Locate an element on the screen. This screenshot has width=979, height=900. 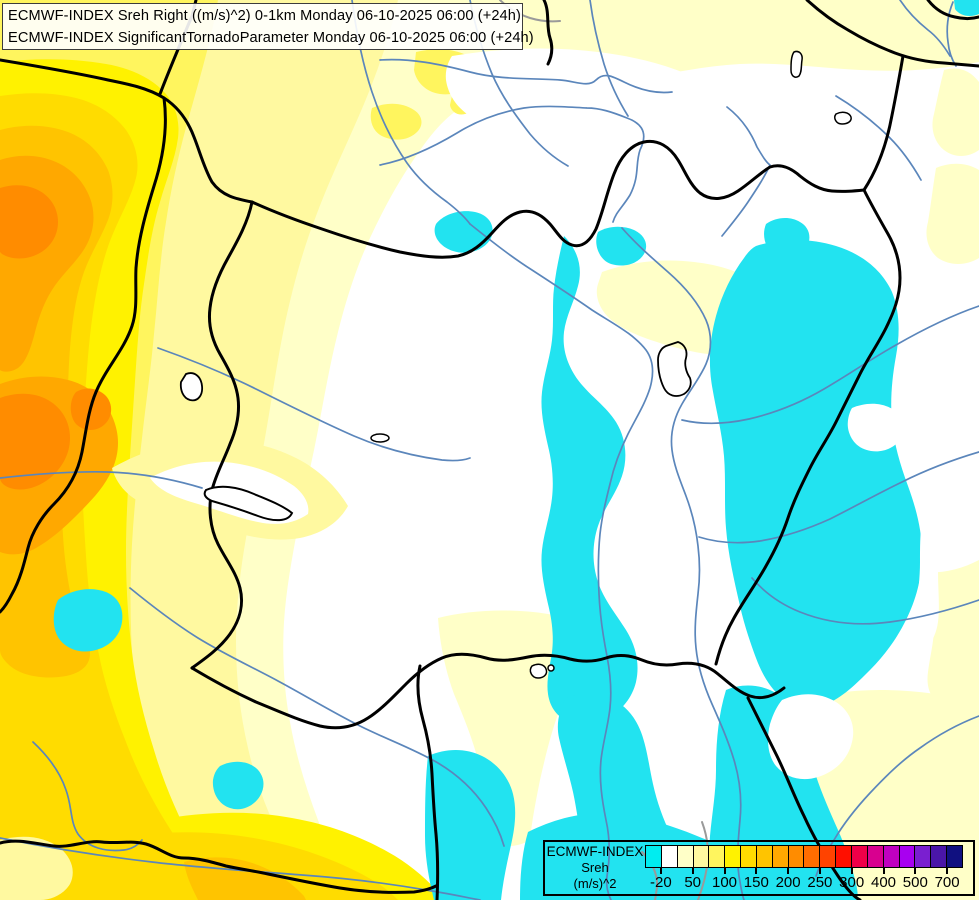
border-at-hu is located at coordinates (222, 435).